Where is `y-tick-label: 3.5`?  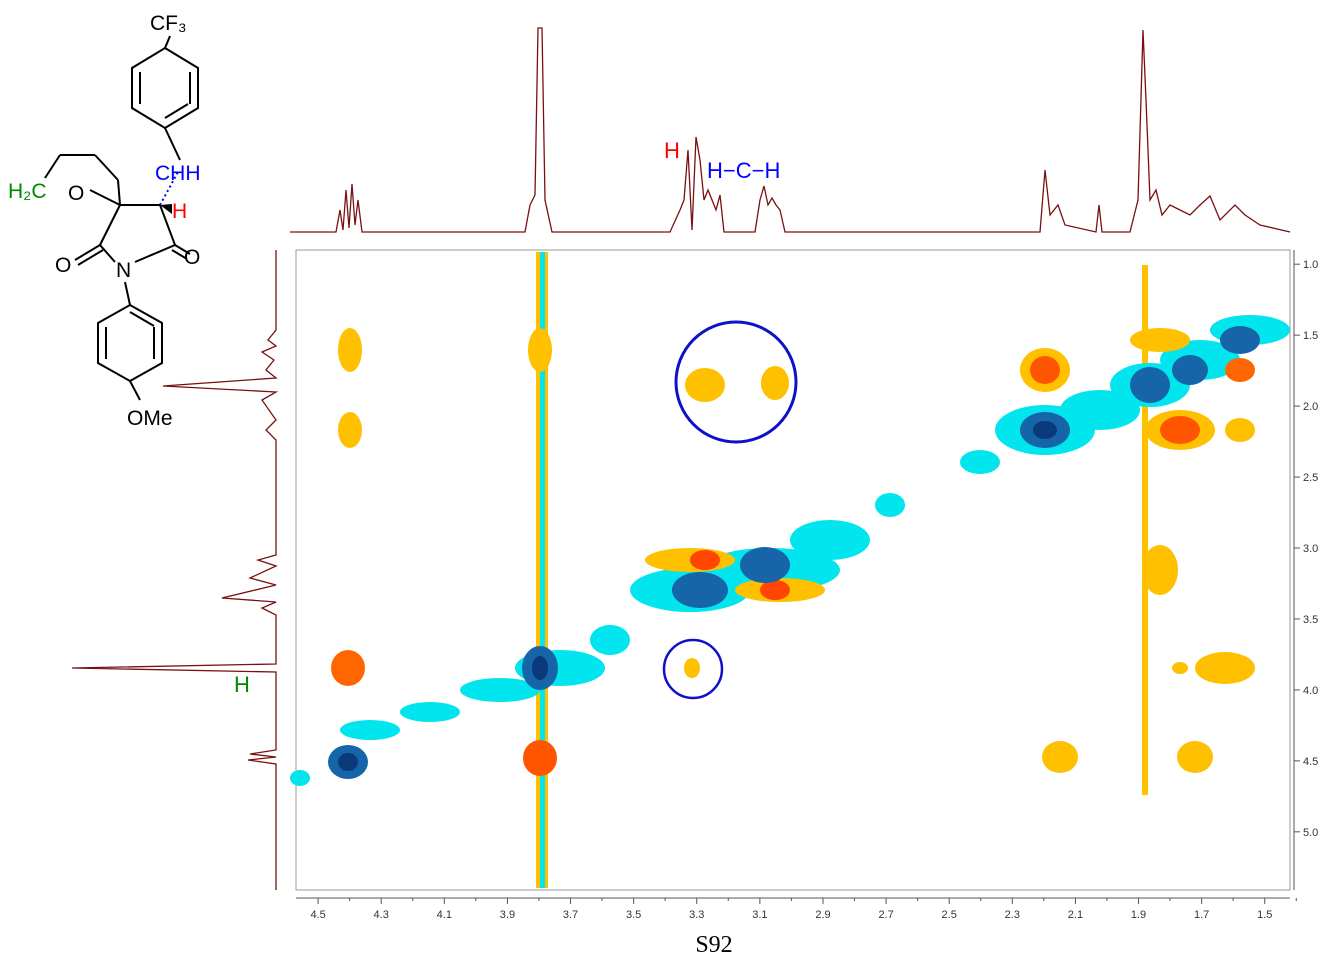
y-tick-label: 3.5 is located at coordinates (1310, 620).